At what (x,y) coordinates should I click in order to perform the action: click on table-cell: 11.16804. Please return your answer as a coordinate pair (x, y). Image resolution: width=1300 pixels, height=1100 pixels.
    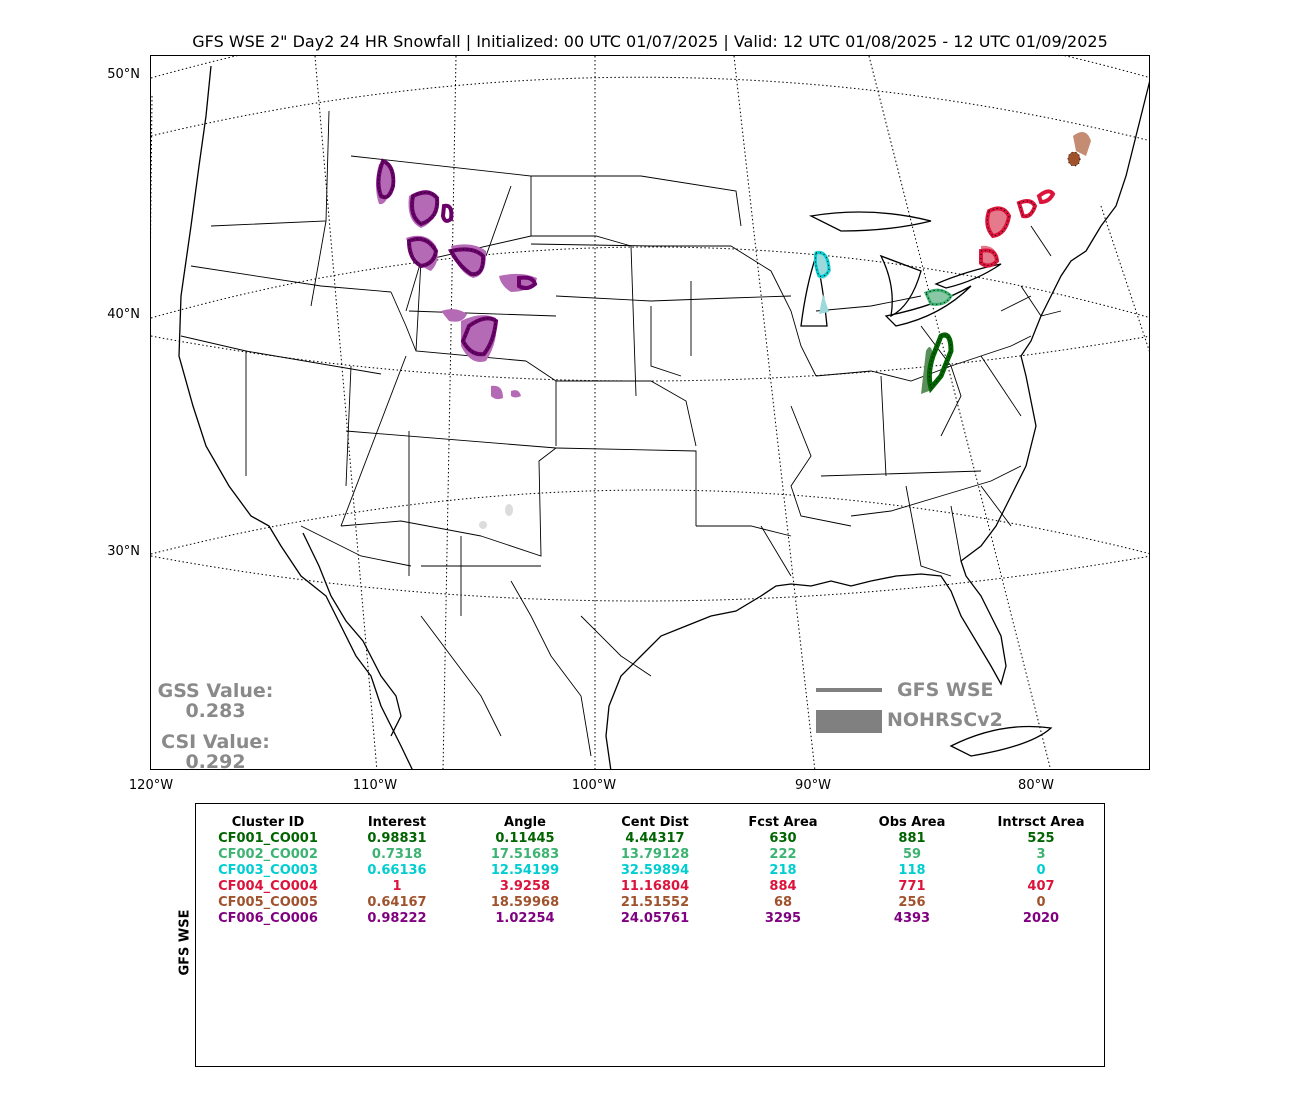
    Looking at the image, I should click on (655, 886).